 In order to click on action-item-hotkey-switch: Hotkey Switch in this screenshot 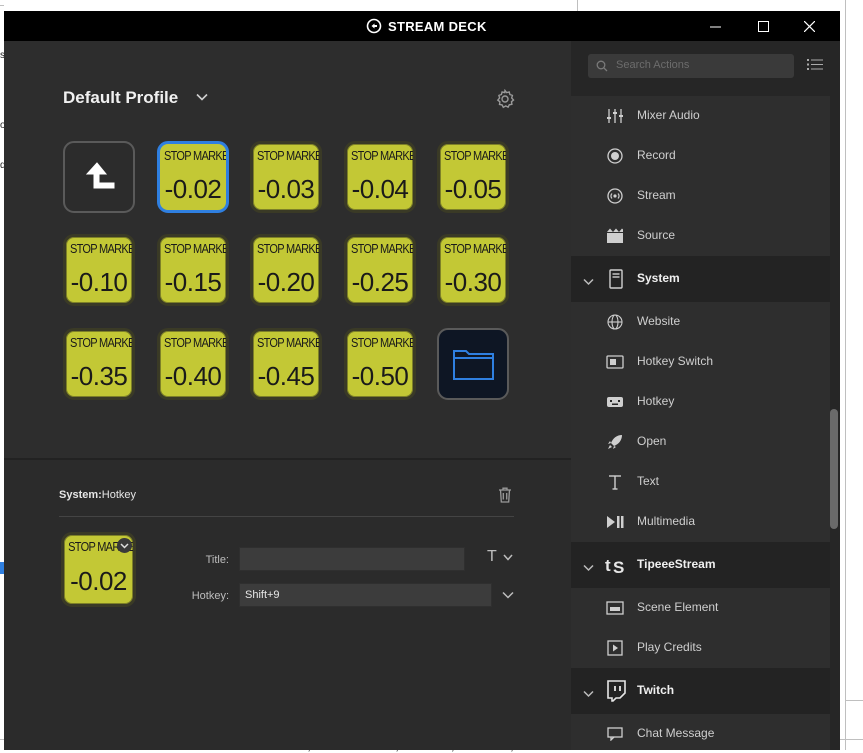, I will do `click(700, 362)`.